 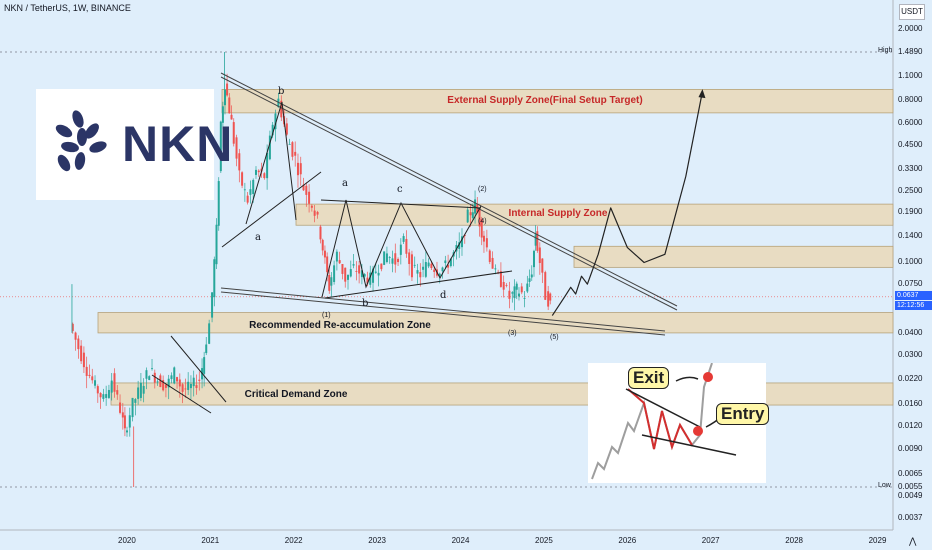 I want to click on trend-line, so click(x=198, y=369).